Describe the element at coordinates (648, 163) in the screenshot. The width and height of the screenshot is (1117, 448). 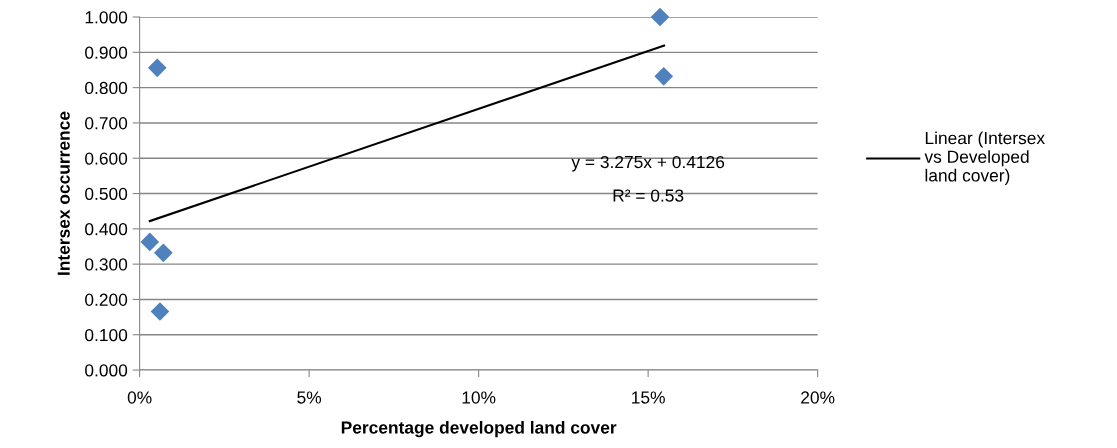
I see `annotation: y = 3.275x + 0.4126` at that location.